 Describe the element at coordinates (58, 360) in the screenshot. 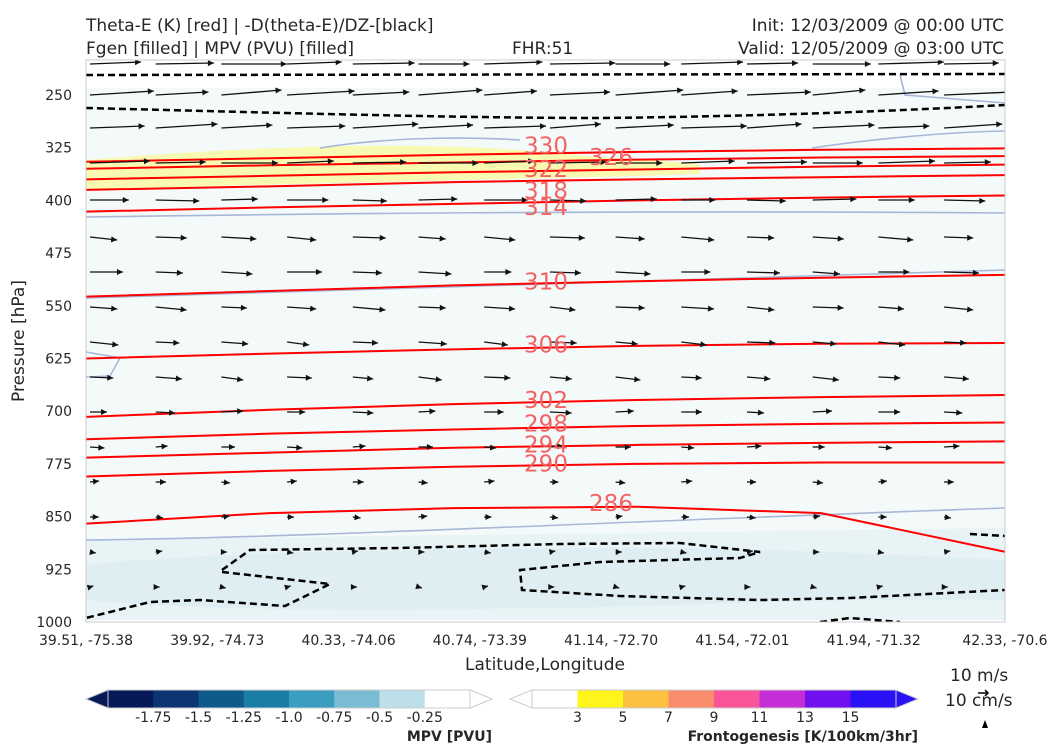

I see `y-tick-label: 625` at that location.